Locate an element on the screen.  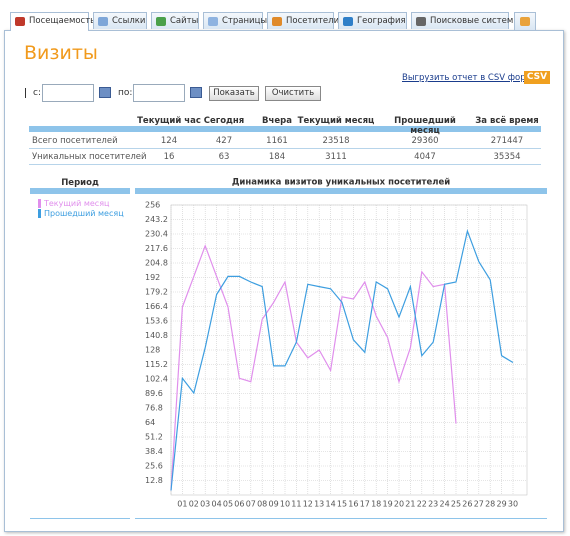
column-header: За всё время is located at coordinates (507, 121).